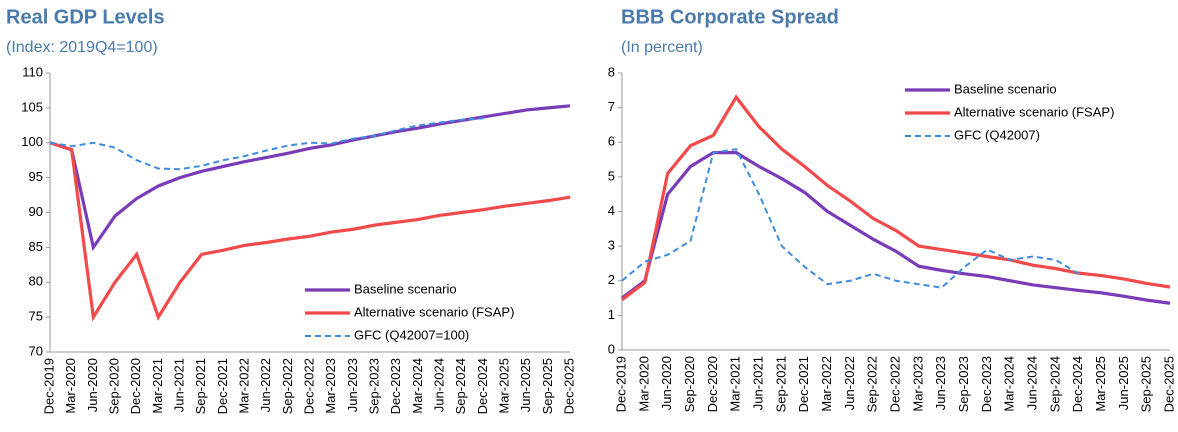  Describe the element at coordinates (36, 246) in the screenshot. I see `y-tick-label: 85` at that location.